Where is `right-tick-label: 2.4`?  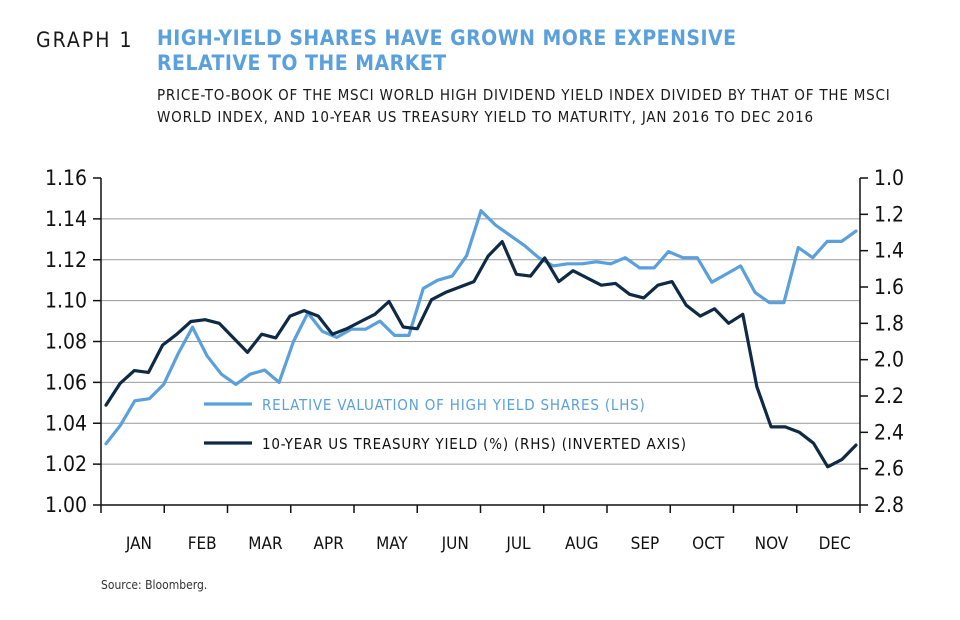
right-tick-label: 2.4 is located at coordinates (889, 432).